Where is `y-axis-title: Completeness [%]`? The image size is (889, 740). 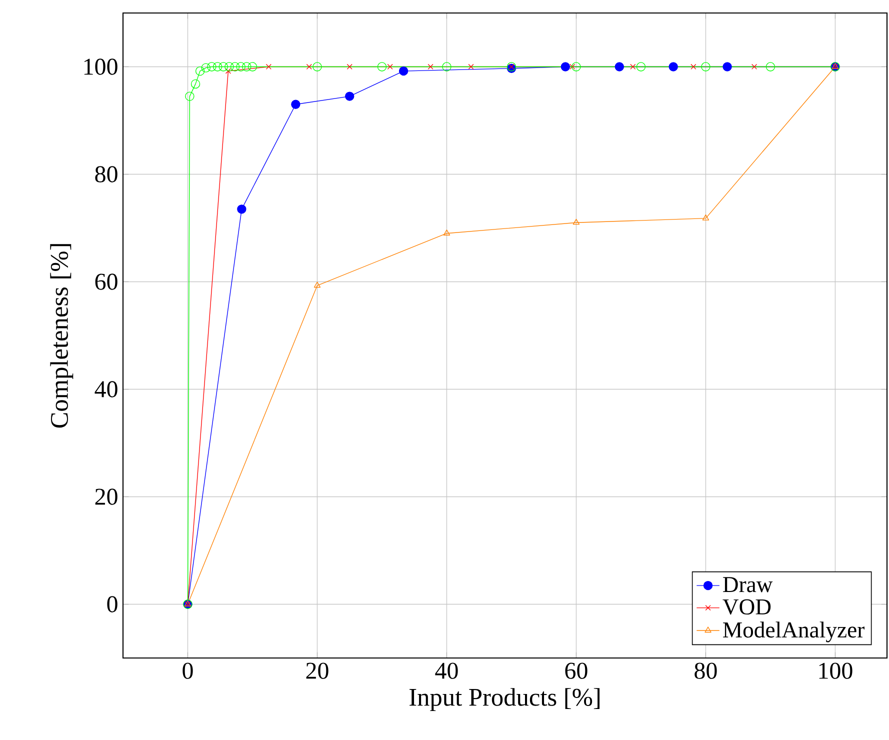 y-axis-title: Completeness [%] is located at coordinates (62, 336).